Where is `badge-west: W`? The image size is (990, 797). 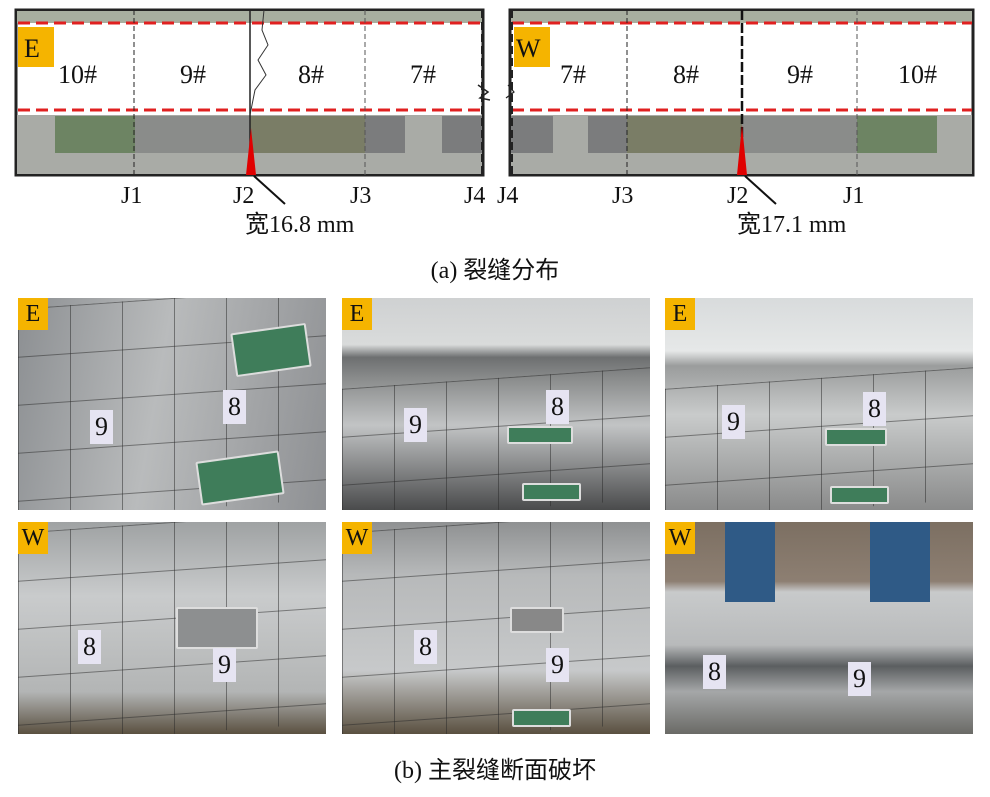
badge-west: W is located at coordinates (528, 48).